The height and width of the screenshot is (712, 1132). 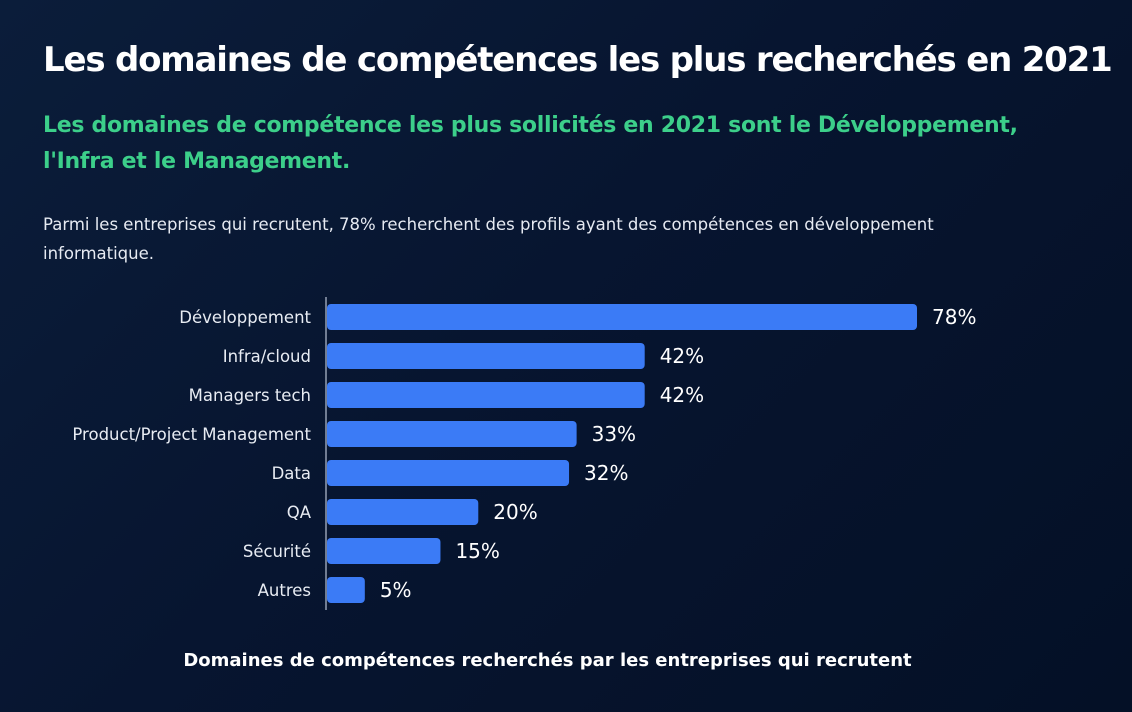 I want to click on value-label-1: 42%, so click(x=682, y=356).